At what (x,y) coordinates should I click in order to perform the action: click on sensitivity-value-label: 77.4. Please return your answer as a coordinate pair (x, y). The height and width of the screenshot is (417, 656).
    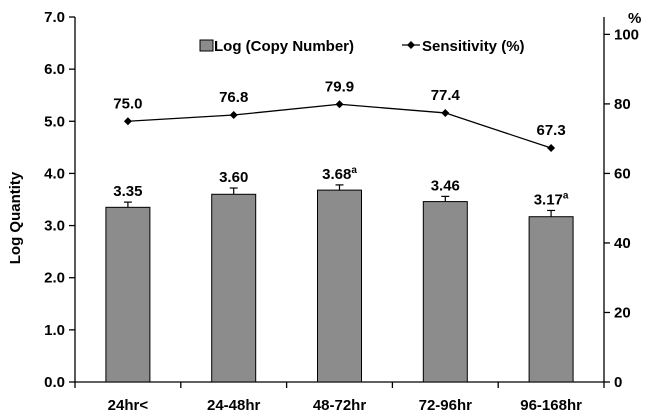
    Looking at the image, I should click on (446, 95).